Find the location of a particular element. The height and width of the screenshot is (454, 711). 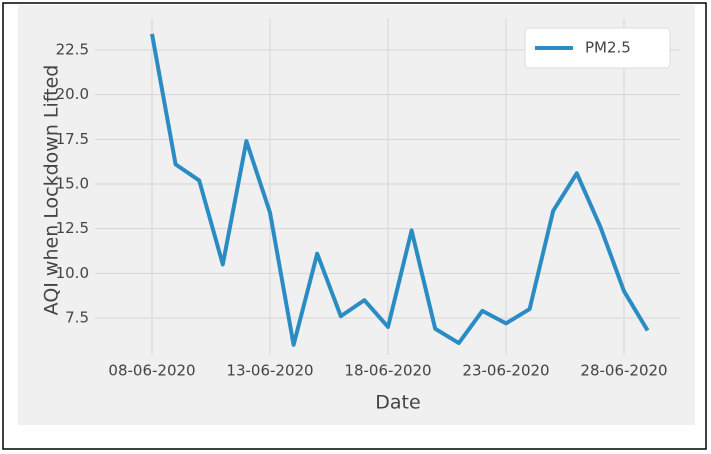

y-axis-label: AQI when Lockdown Lifted is located at coordinates (52, 190).